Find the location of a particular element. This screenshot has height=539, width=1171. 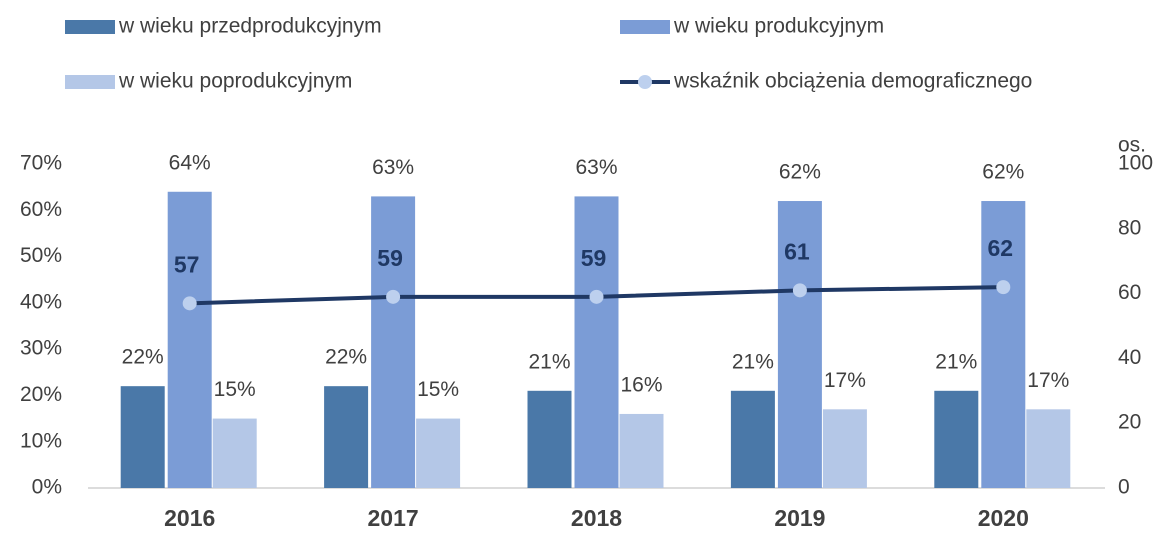

legend-label: w wieku produkcyjnym is located at coordinates (778, 26).